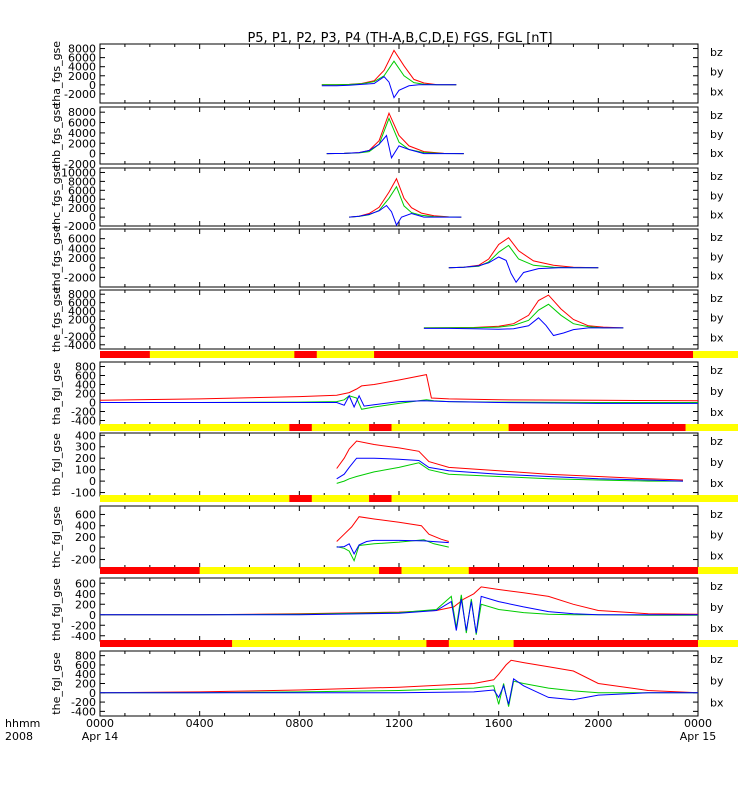 The width and height of the screenshot is (750, 800). I want to click on panel-ylabel: thb_fgl_gse, so click(56, 464).